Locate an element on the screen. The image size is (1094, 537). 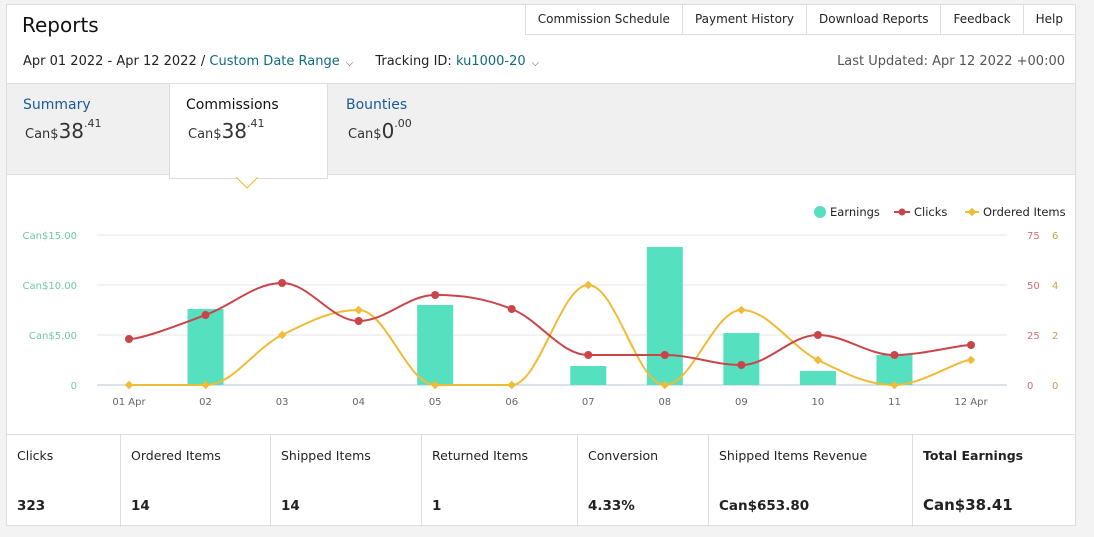
payment-history-button: Payment History is located at coordinates (744, 19).